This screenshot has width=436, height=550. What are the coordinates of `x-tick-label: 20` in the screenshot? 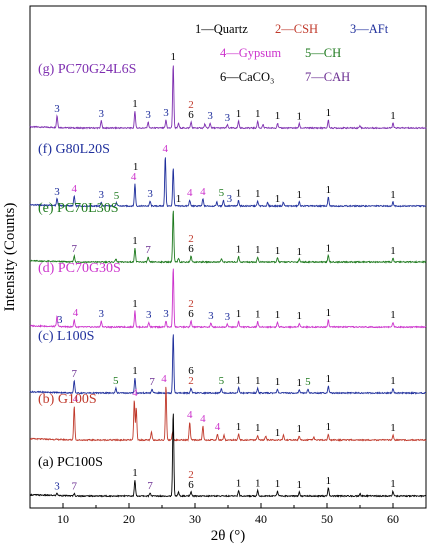 It's located at (129, 519).